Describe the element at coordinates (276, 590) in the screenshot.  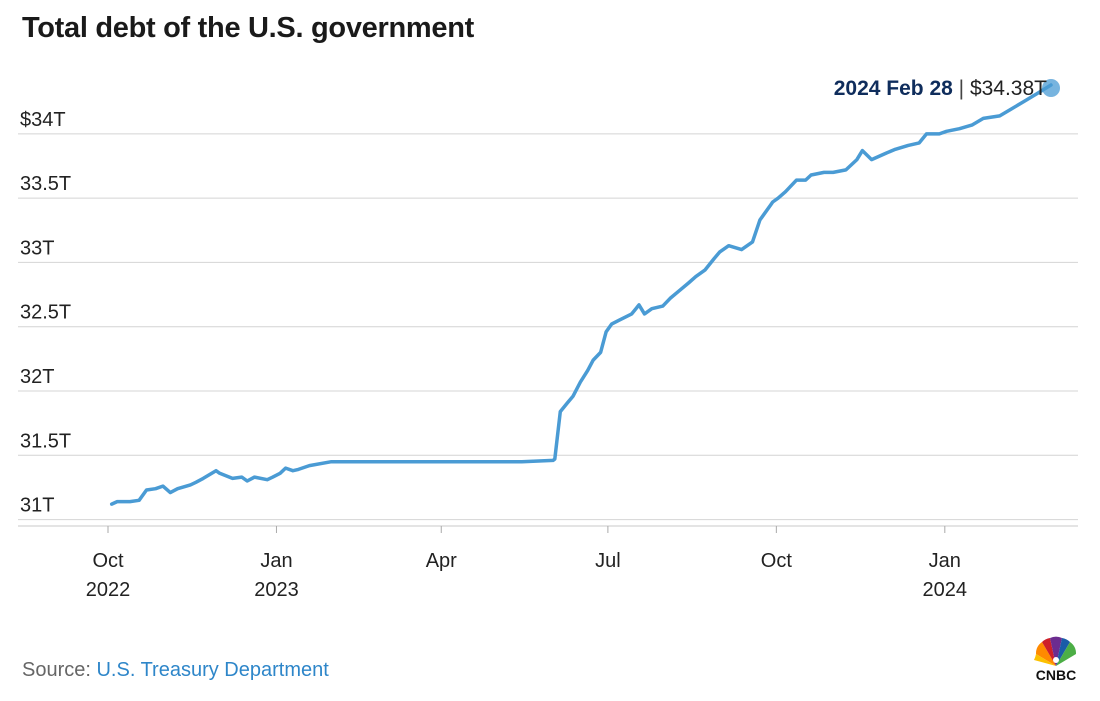
I see `x-tick-year-label: 2023` at that location.